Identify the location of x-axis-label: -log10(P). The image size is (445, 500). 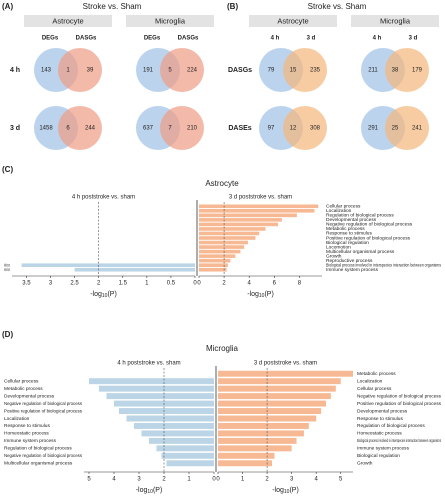
(103, 295).